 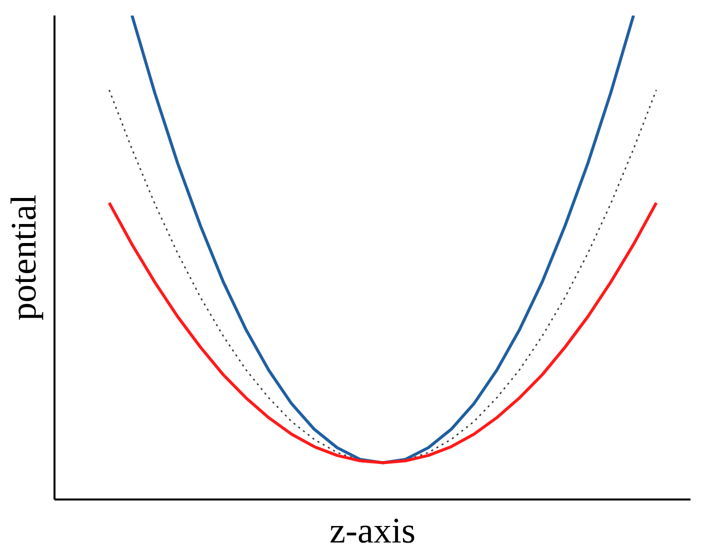 What do you see at coordinates (24, 257) in the screenshot?
I see `y-axis-title: potential` at bounding box center [24, 257].